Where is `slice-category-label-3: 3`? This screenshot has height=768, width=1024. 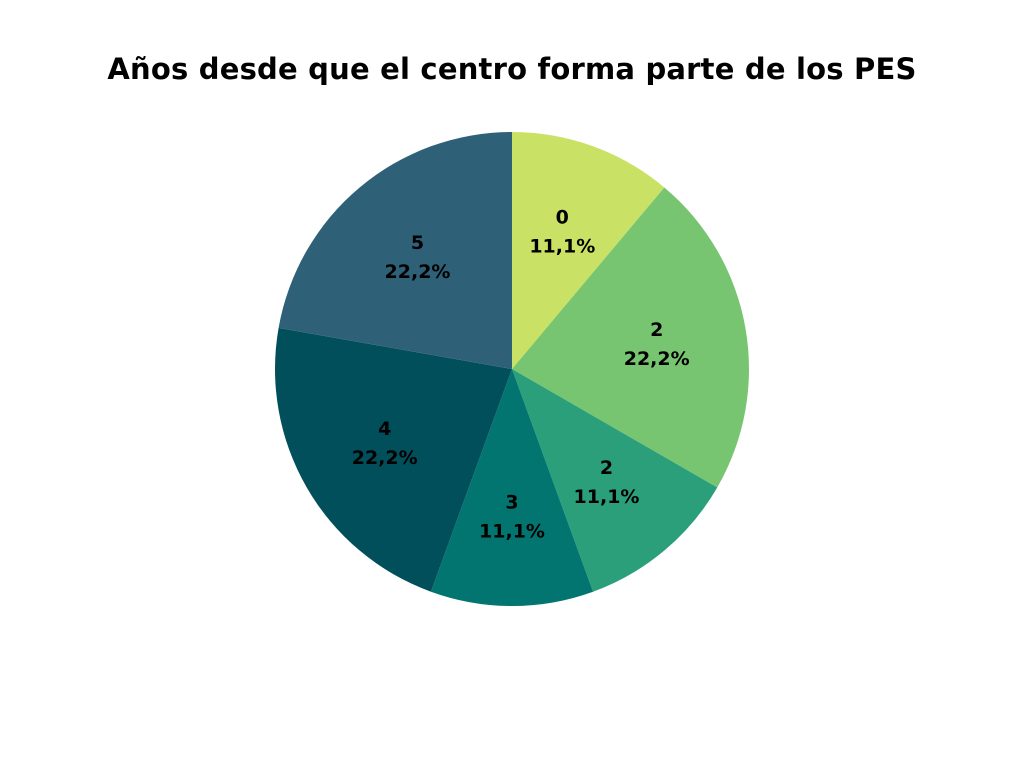 slice-category-label-3: 3 is located at coordinates (511, 502).